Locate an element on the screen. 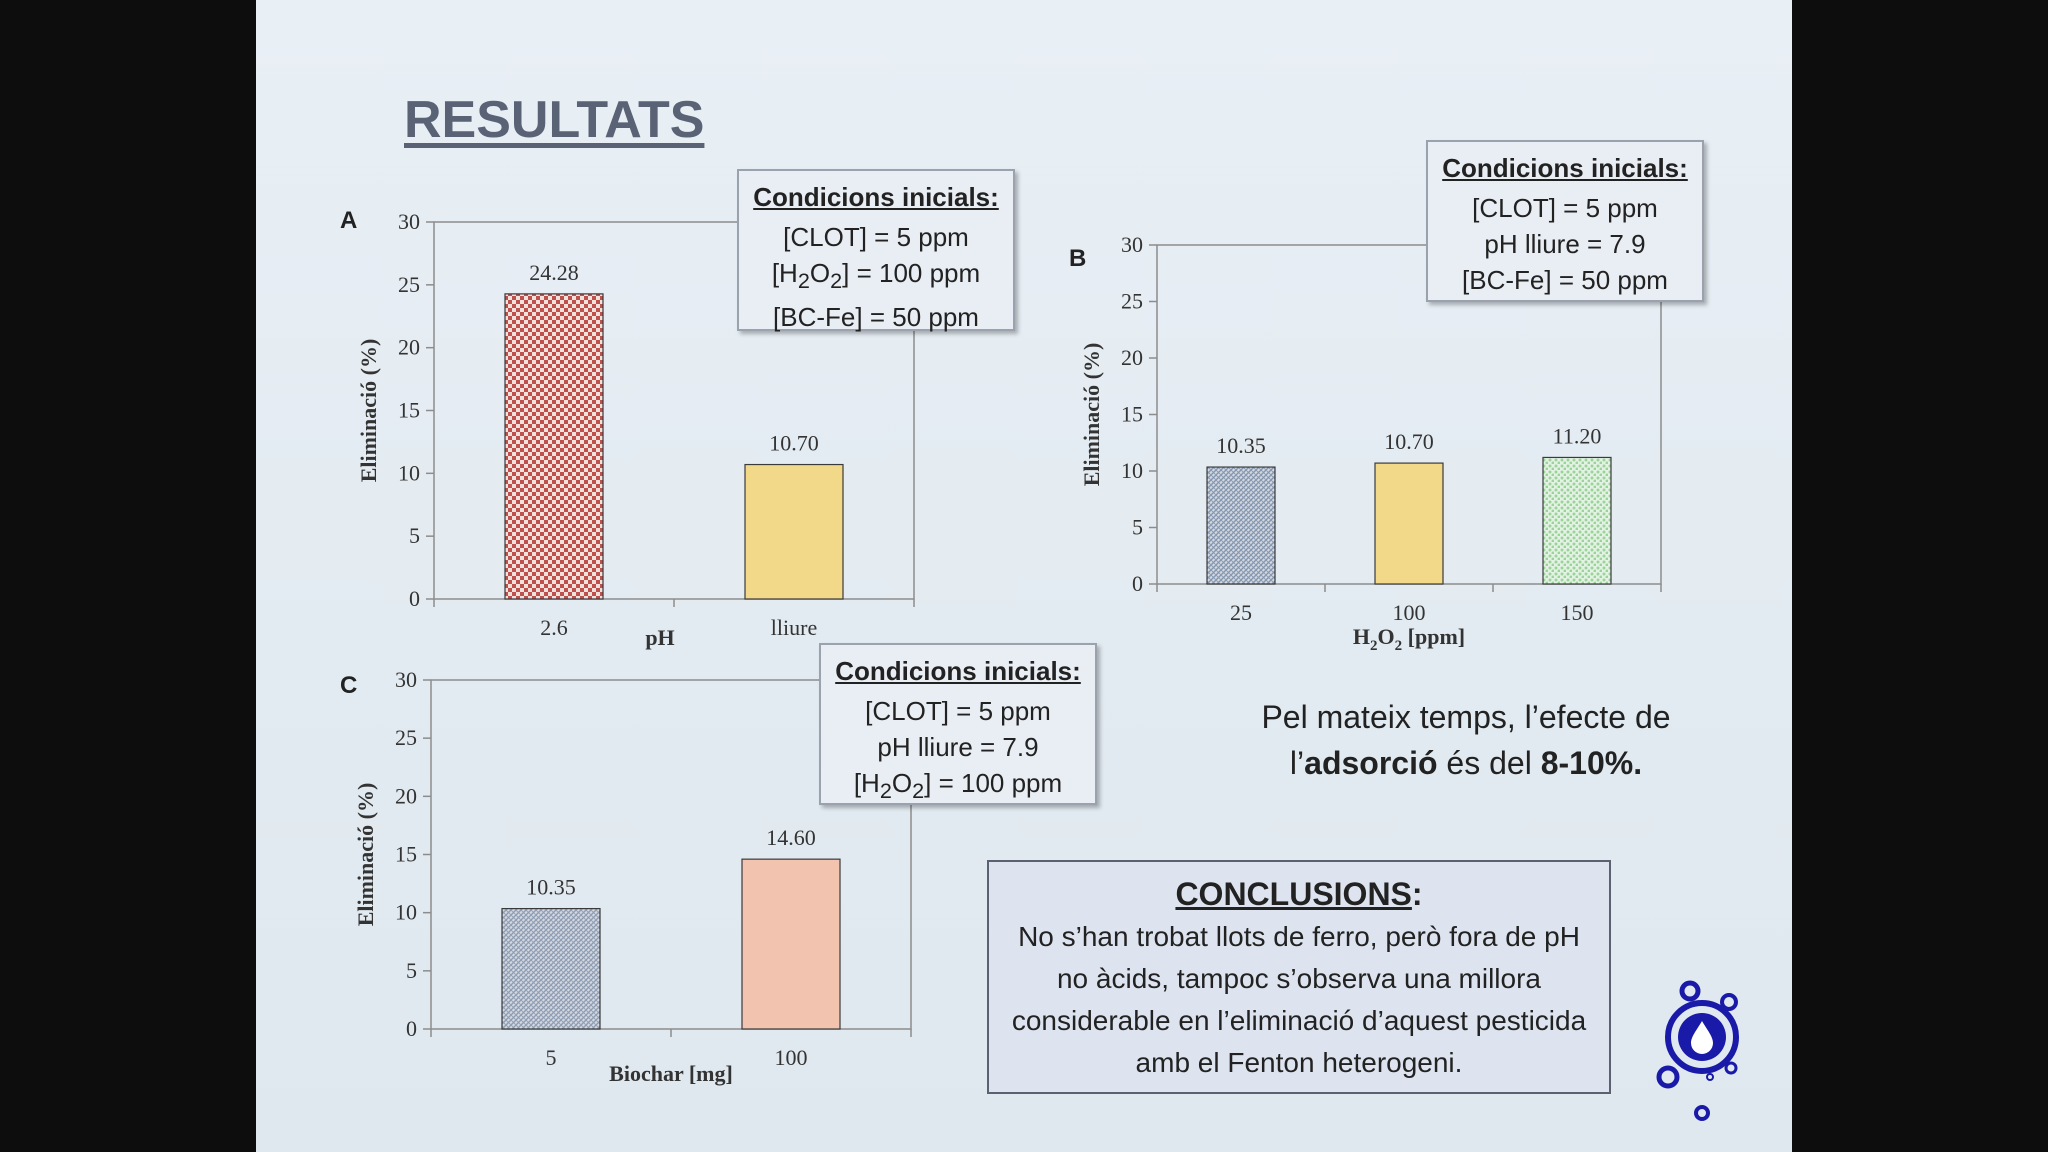  statement-prefix: l’ is located at coordinates (1297, 763).